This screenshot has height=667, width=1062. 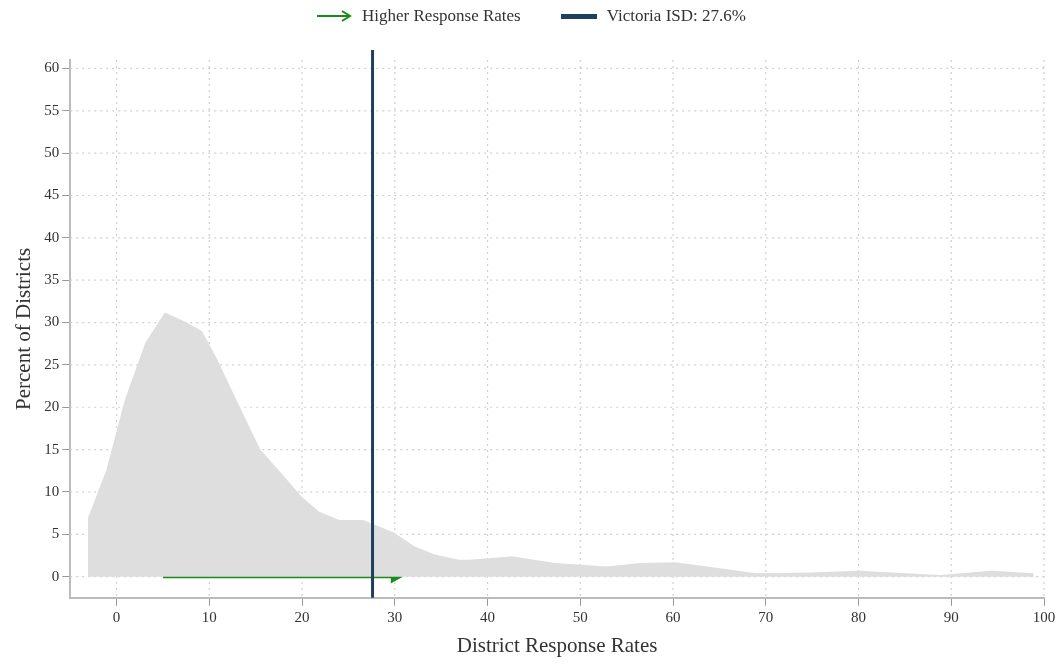 What do you see at coordinates (116, 616) in the screenshot?
I see `x-tick-label: 0` at bounding box center [116, 616].